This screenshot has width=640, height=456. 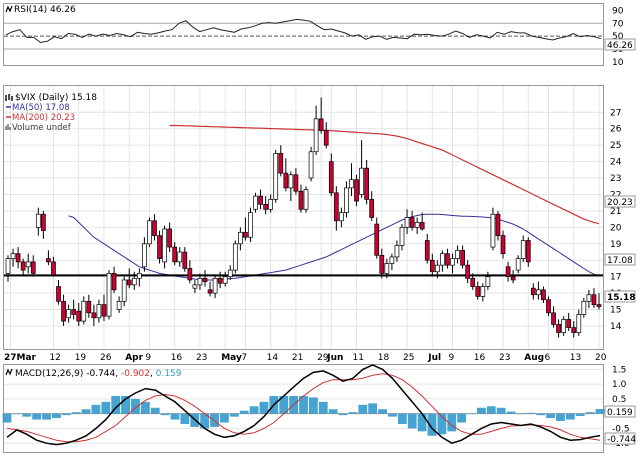 What do you see at coordinates (323, 358) in the screenshot?
I see `x-axis-label: 29` at bounding box center [323, 358].